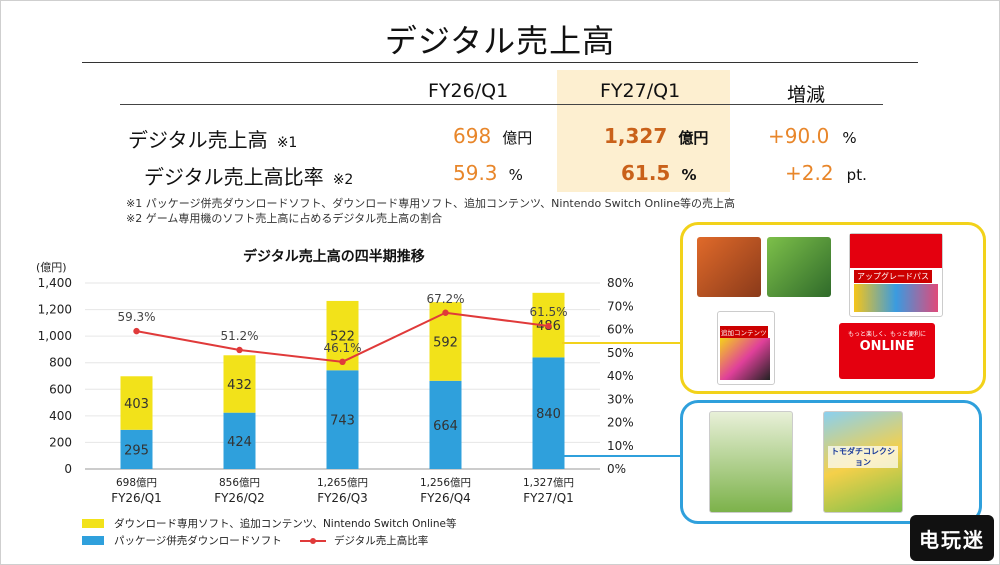  I want to click on row-digital-sales-label: デジタル売上高 ※1, so click(212, 138).